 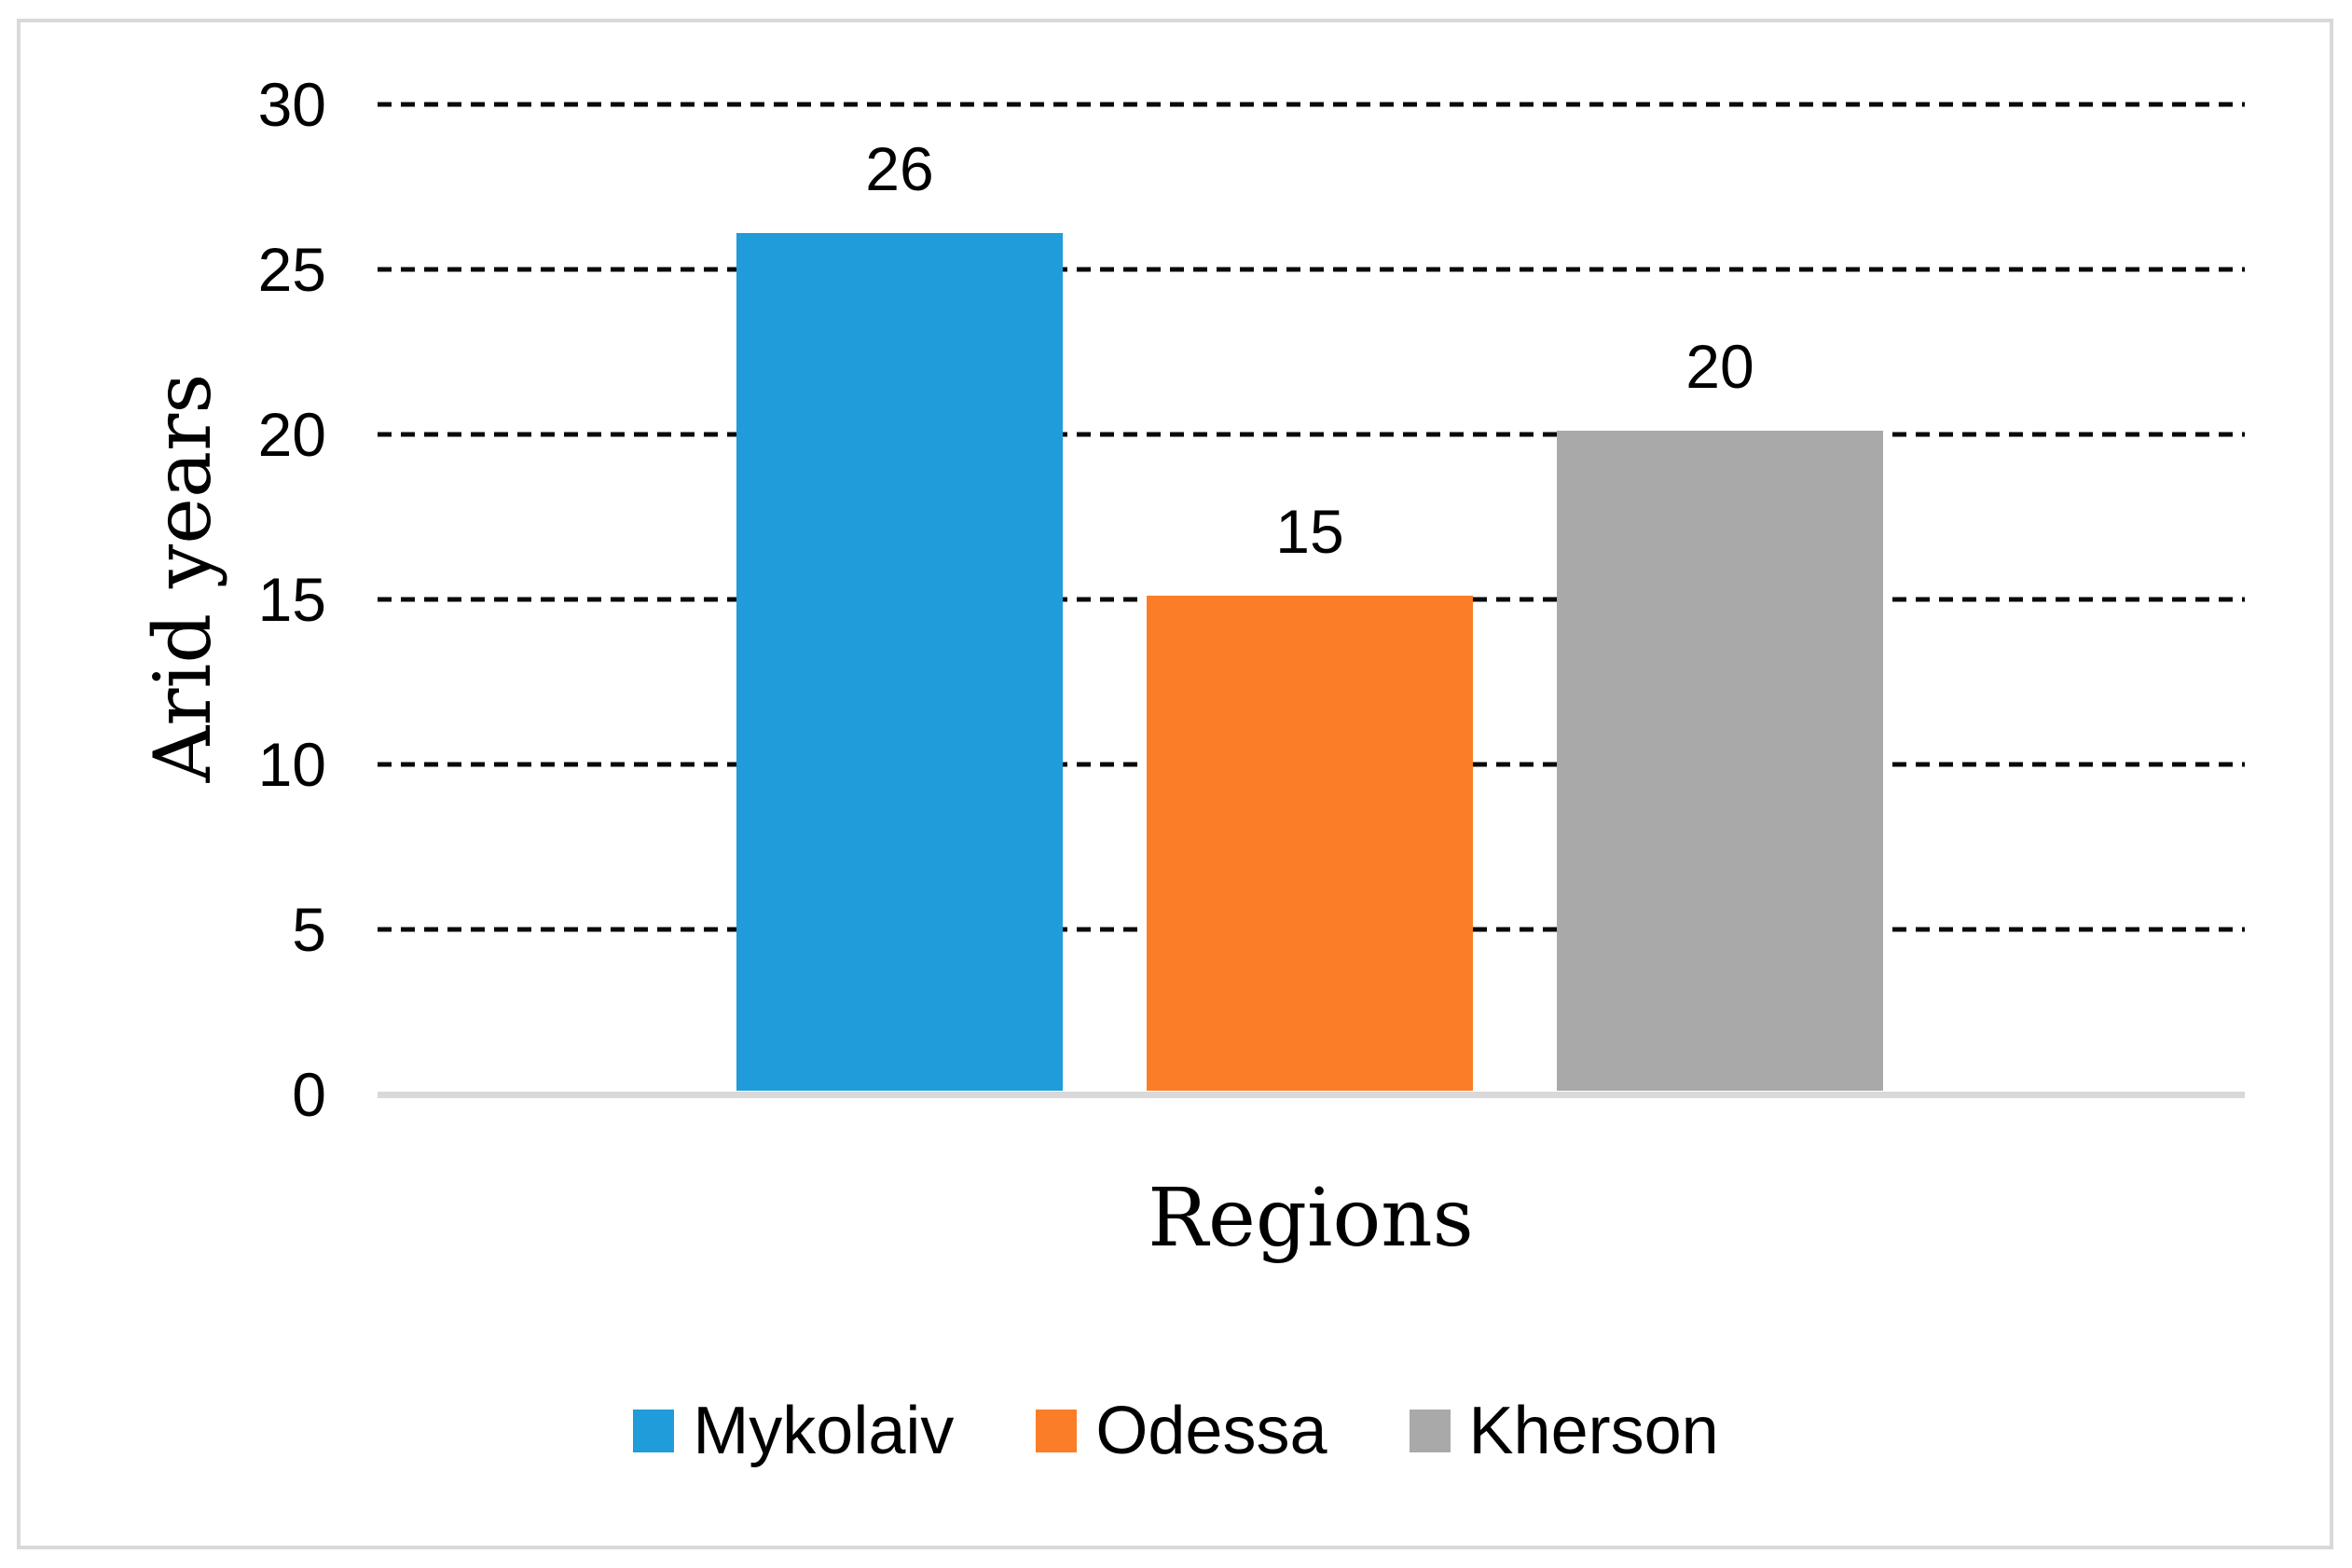 What do you see at coordinates (1311, 1095) in the screenshot?
I see `x-axis-line` at bounding box center [1311, 1095].